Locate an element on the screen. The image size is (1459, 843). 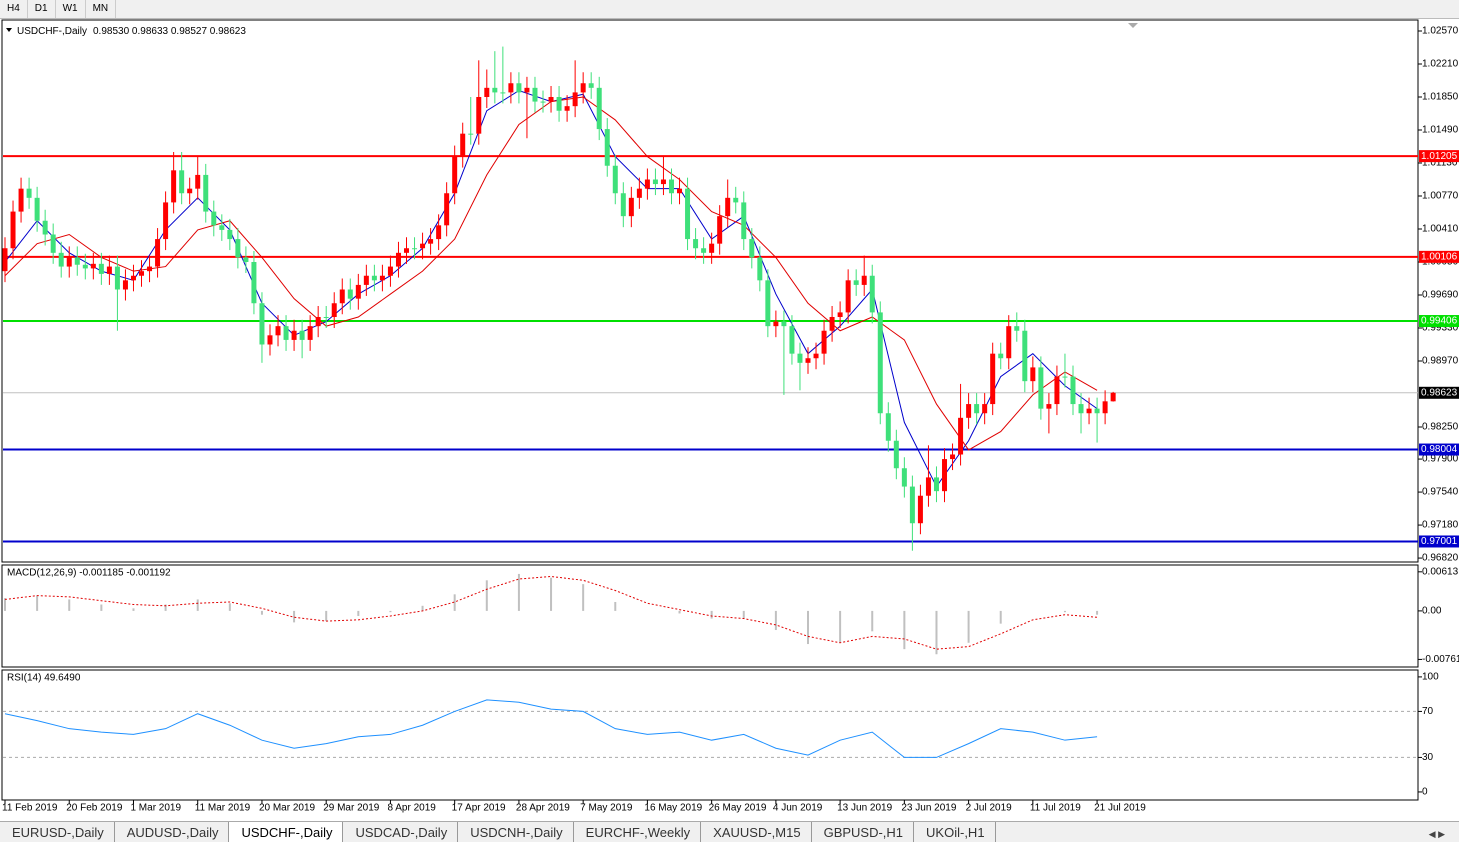
chart-tab: EURCHF-,Weekly is located at coordinates (638, 832).